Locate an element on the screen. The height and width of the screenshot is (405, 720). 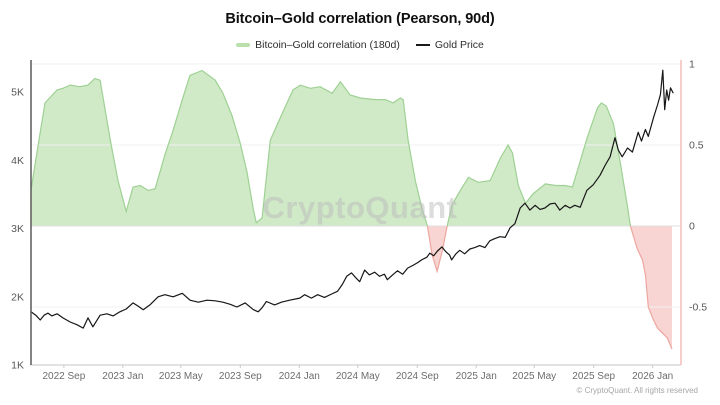
chart-title: Bitcoin–Gold correlation (Pearson, 90d) is located at coordinates (360, 19).